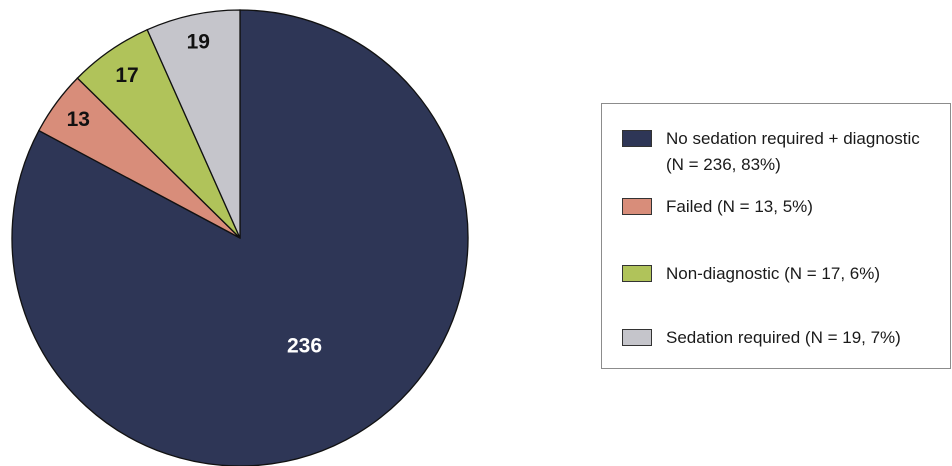 This screenshot has width=952, height=466. I want to click on legend-label-failed: Failed (N = 13, 5%), so click(797, 207).